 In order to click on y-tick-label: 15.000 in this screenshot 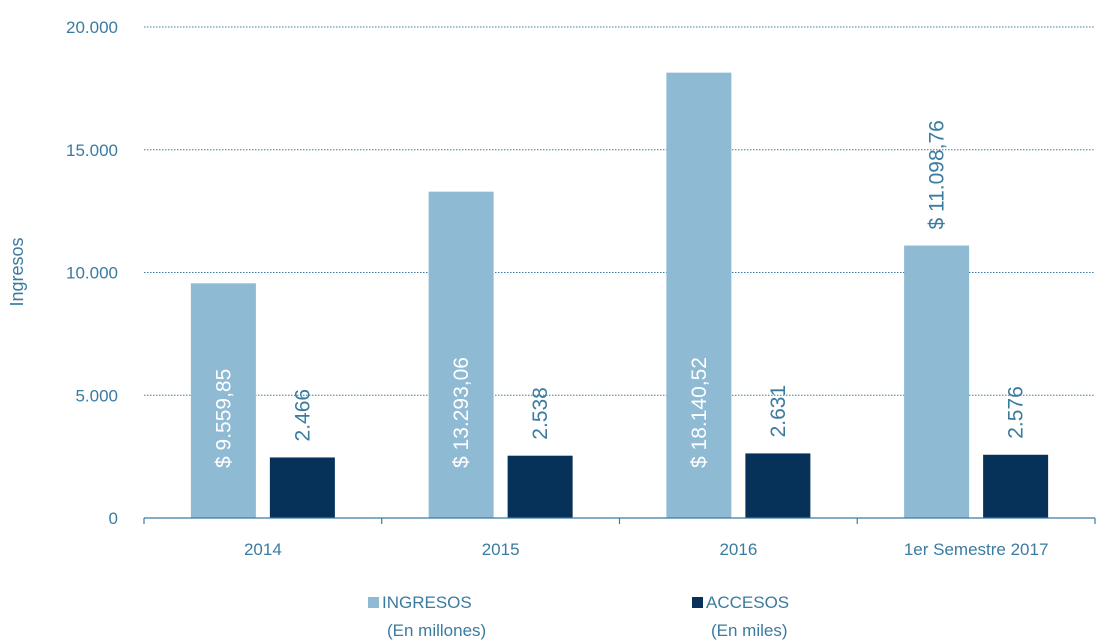, I will do `click(92, 150)`.